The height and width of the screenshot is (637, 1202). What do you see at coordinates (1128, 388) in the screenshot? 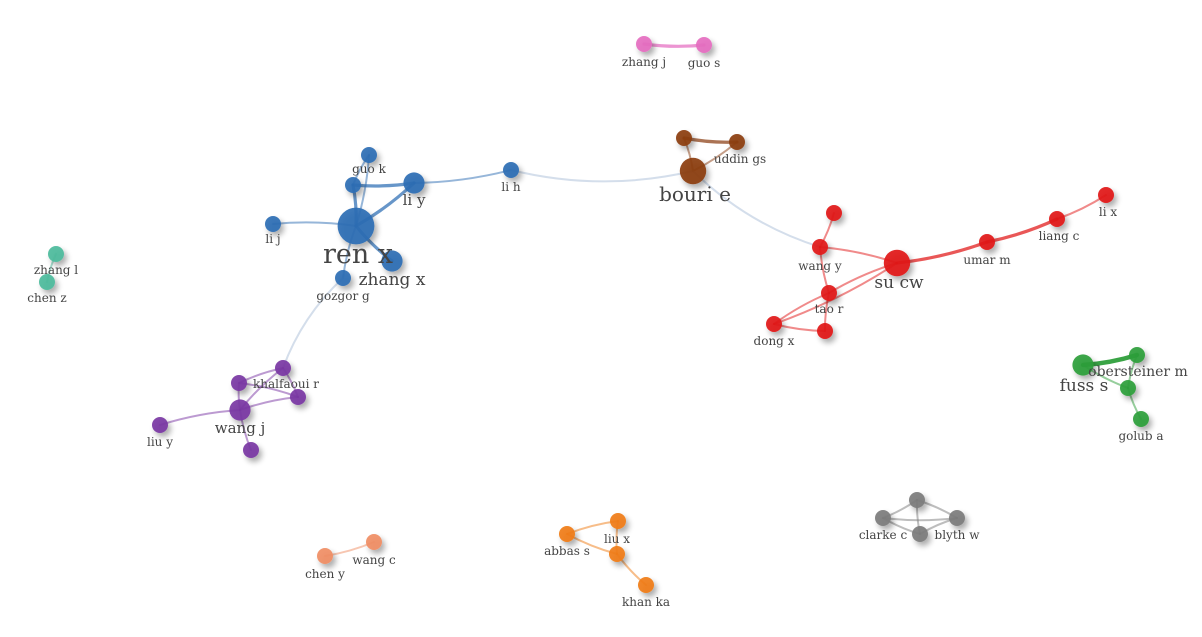
I see `node-green-mid` at bounding box center [1128, 388].